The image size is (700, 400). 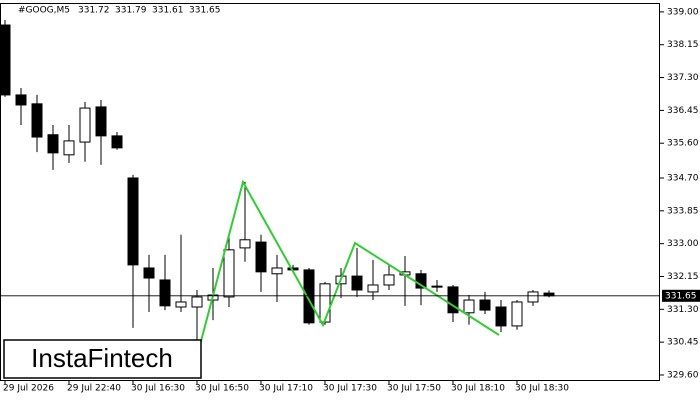 I want to click on y-tick-label: 331.30, so click(x=683, y=310).